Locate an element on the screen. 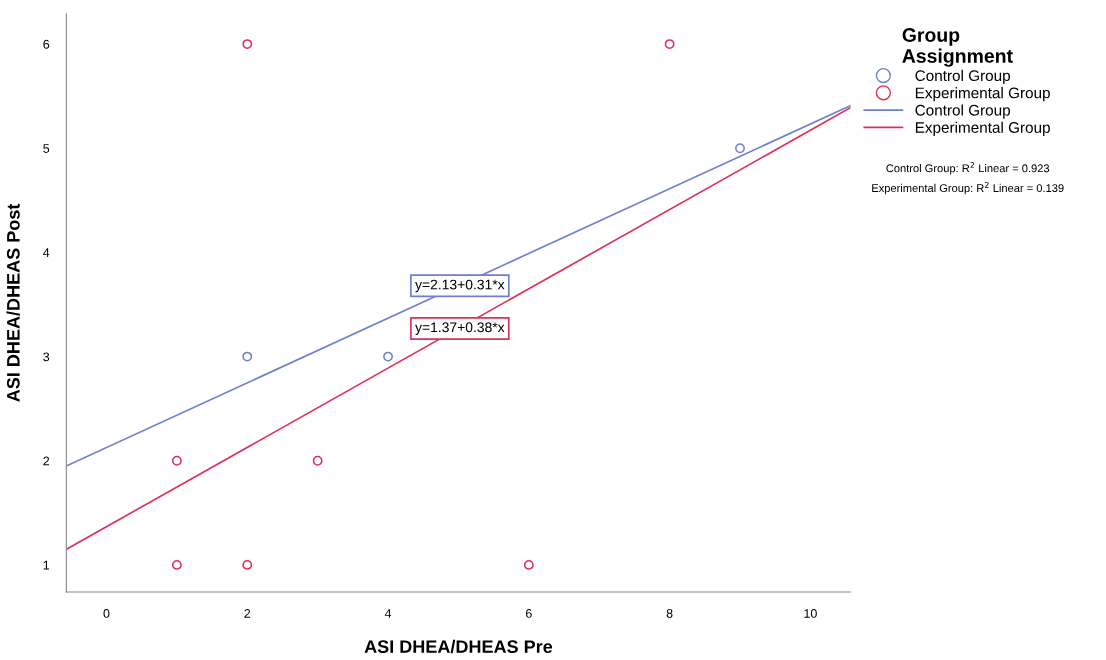 The height and width of the screenshot is (660, 1106). x-axis-title: ASI DHEA/DHEAS Pre is located at coordinates (458, 646).